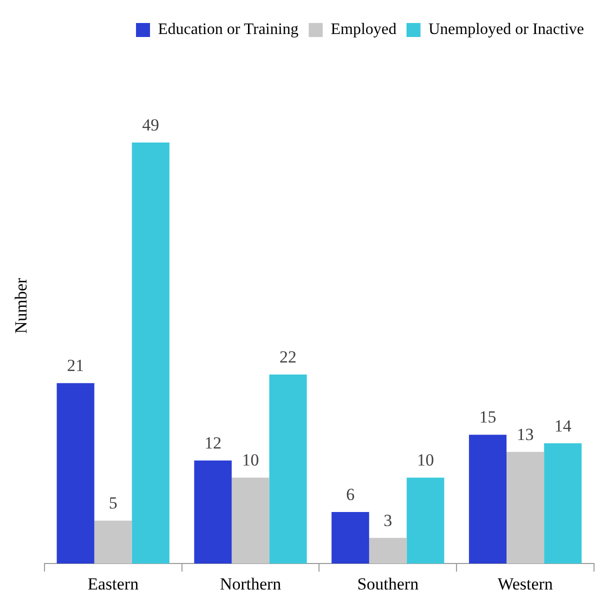  I want to click on data-label: 15, so click(487, 417).